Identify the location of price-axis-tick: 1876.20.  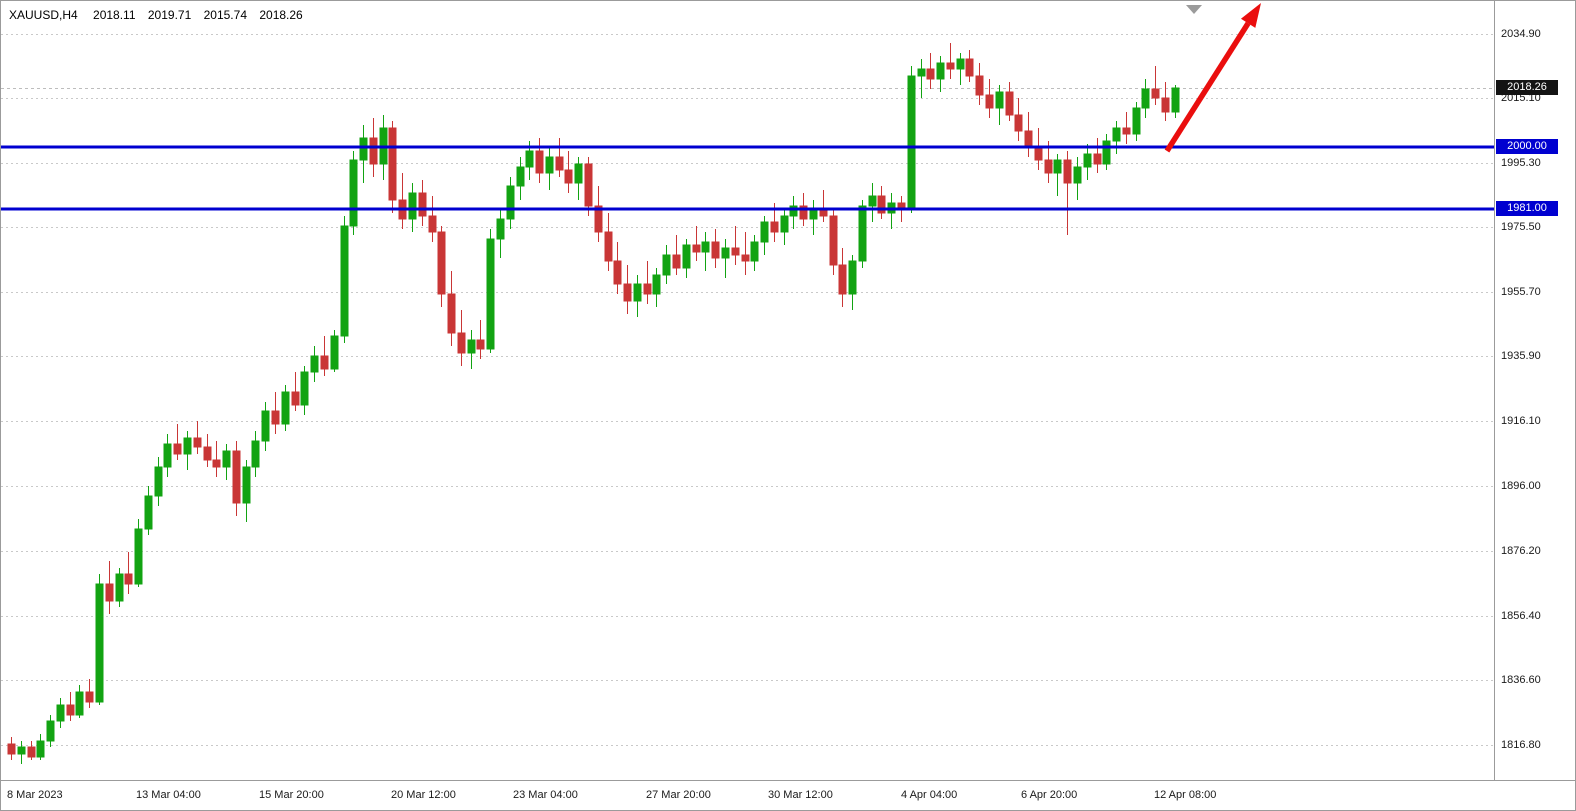
(1521, 551).